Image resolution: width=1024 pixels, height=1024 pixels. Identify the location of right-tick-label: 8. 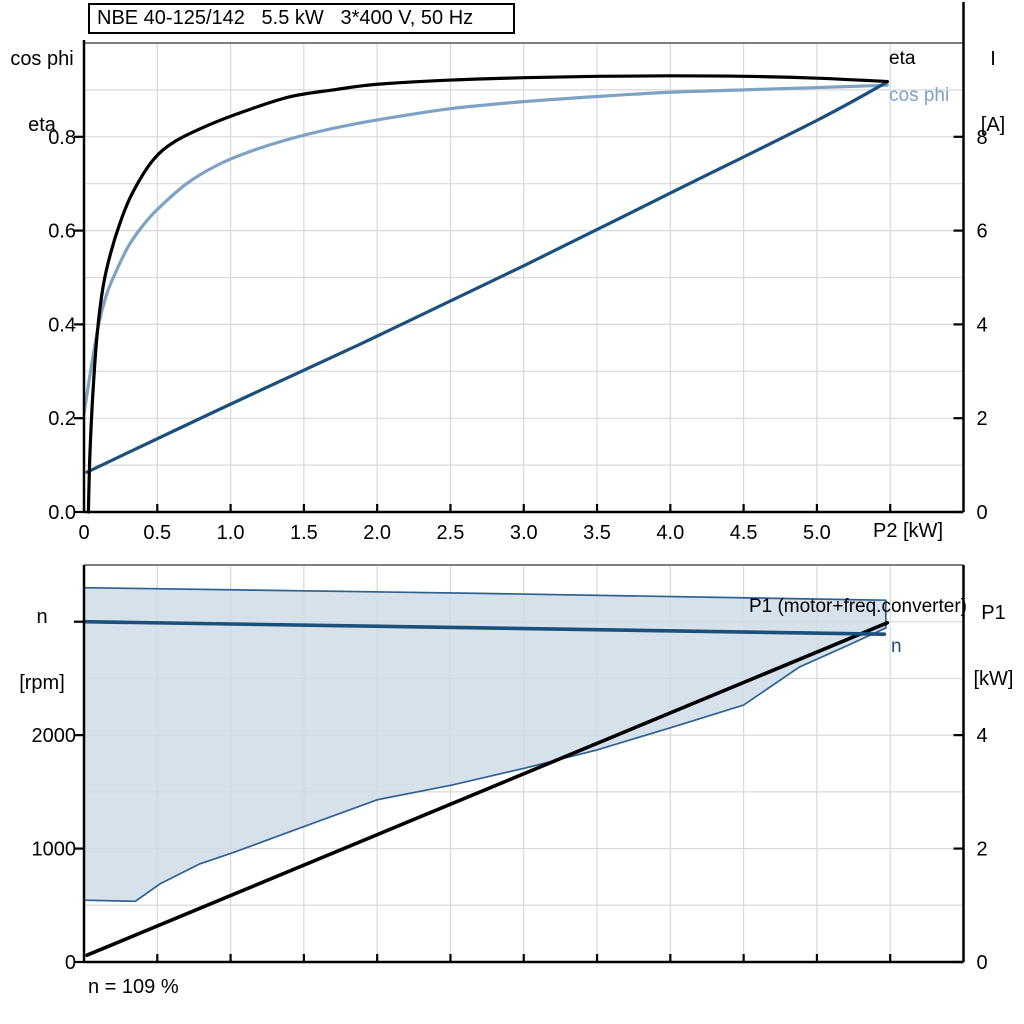
(982, 138).